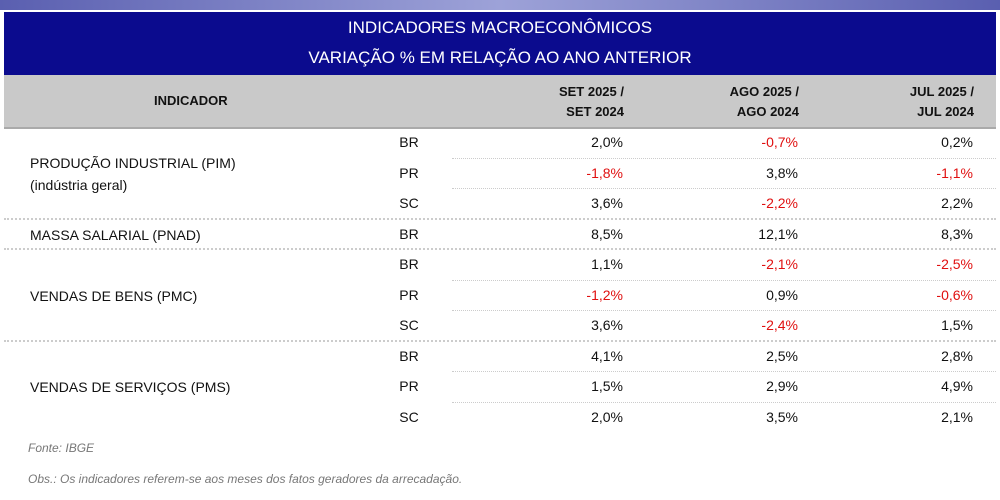 Image resolution: width=1000 pixels, height=500 pixels. Describe the element at coordinates (957, 203) in the screenshot. I see `value-cell: 2,2%` at that location.